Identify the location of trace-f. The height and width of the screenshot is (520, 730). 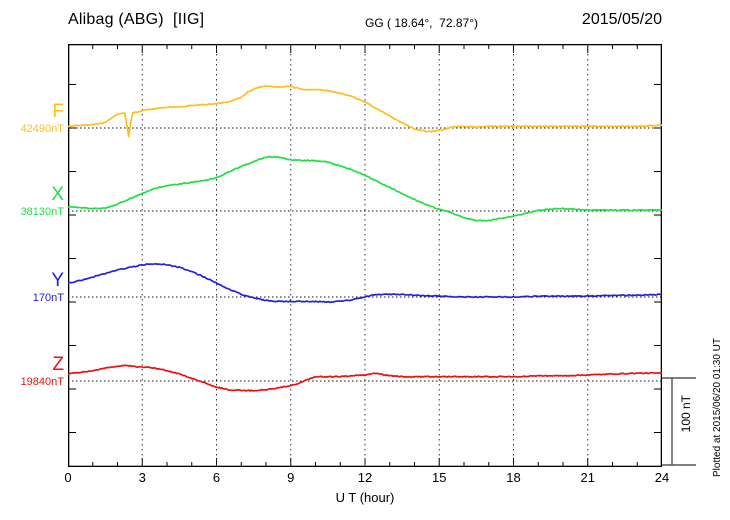
(365, 111).